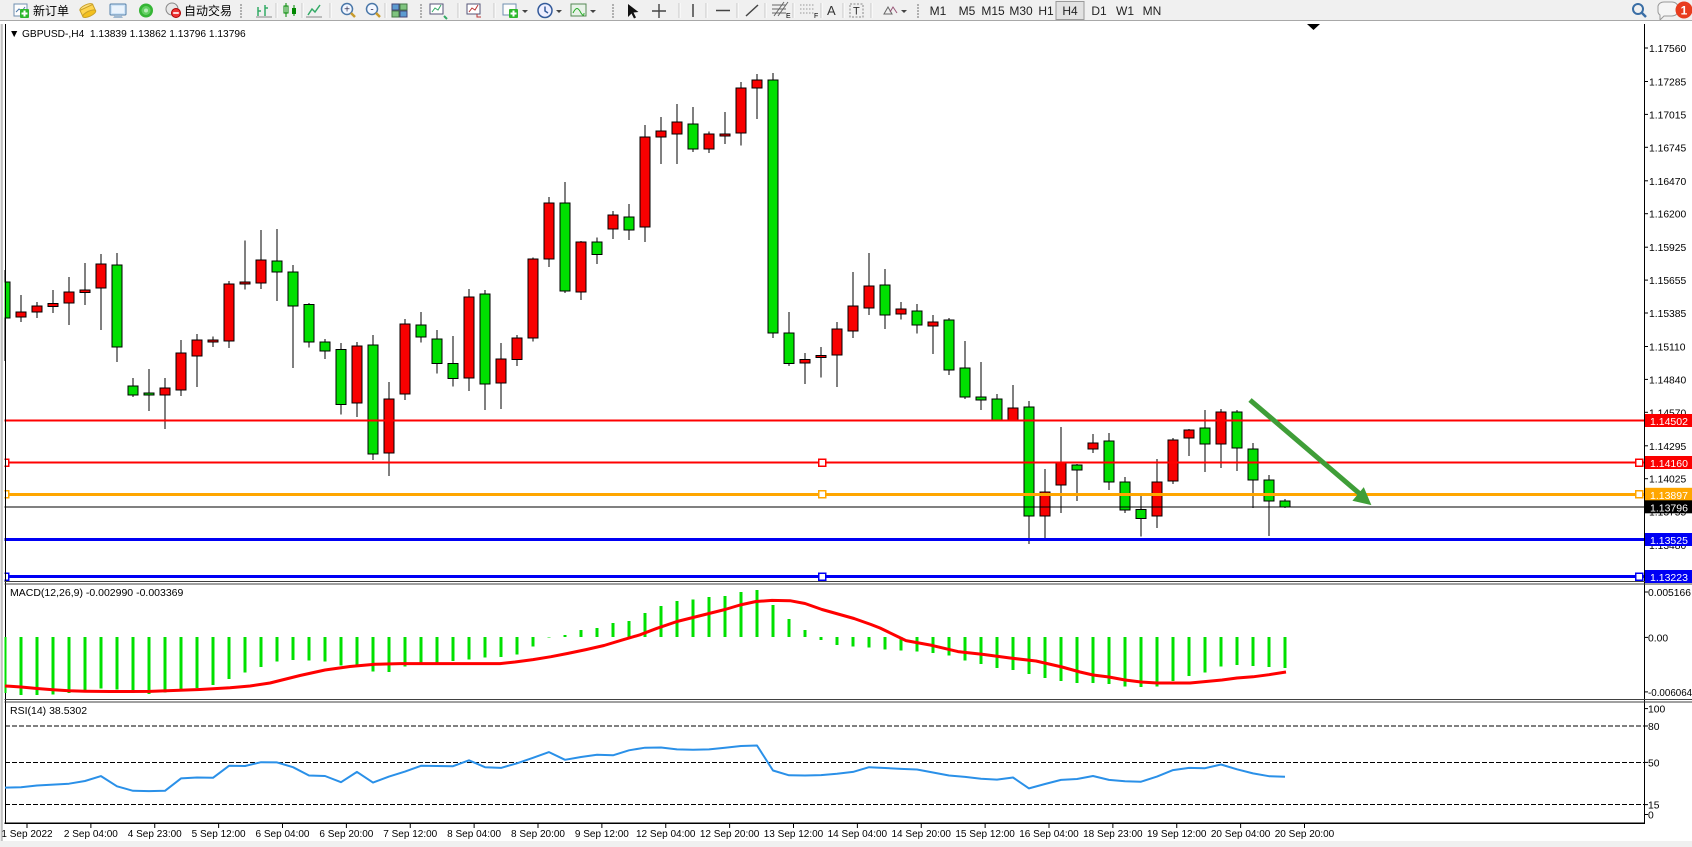 This screenshot has height=847, width=1692. What do you see at coordinates (1669, 464) in the screenshot?
I see `svg-text: 1.14160` at bounding box center [1669, 464].